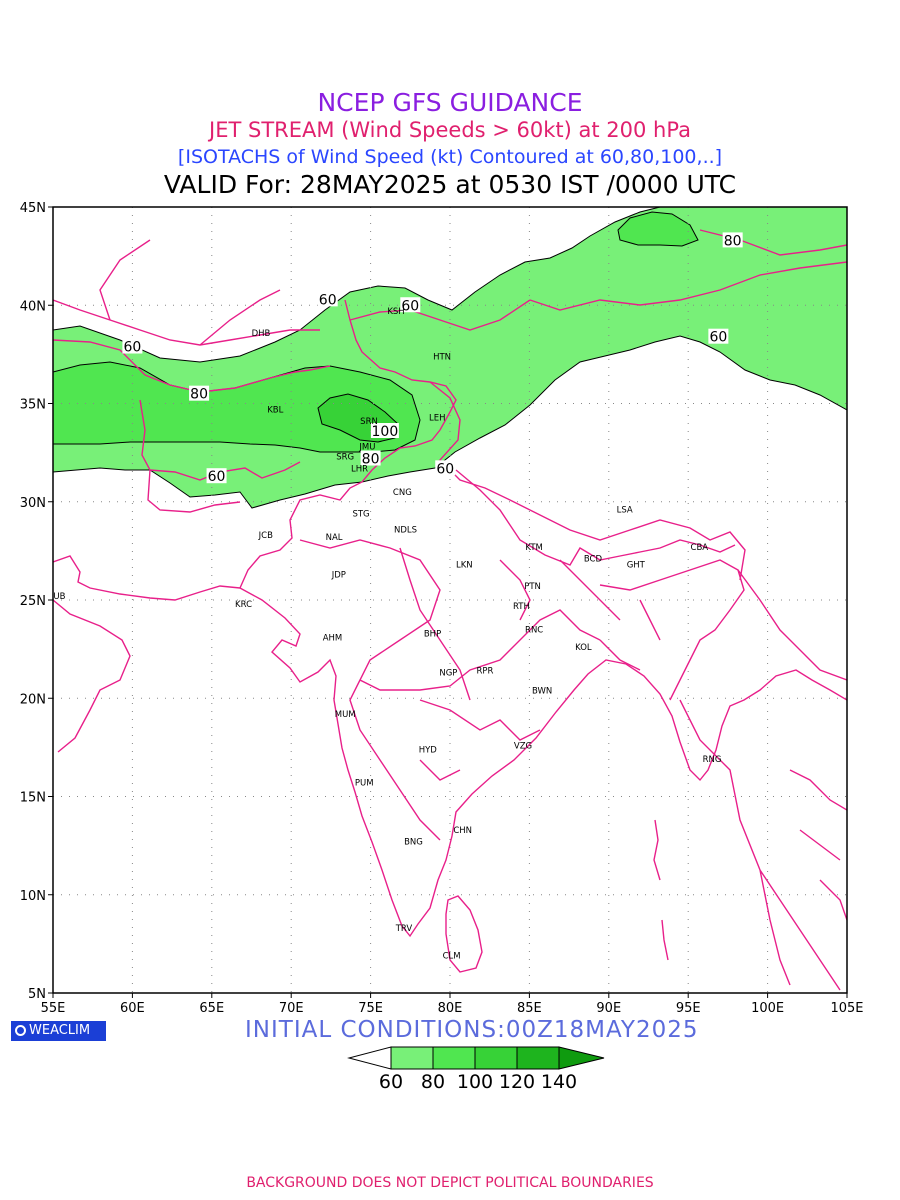 The height and width of the screenshot is (1200, 900). Describe the element at coordinates (470, 690) in the screenshot. I see `india-states` at that location.